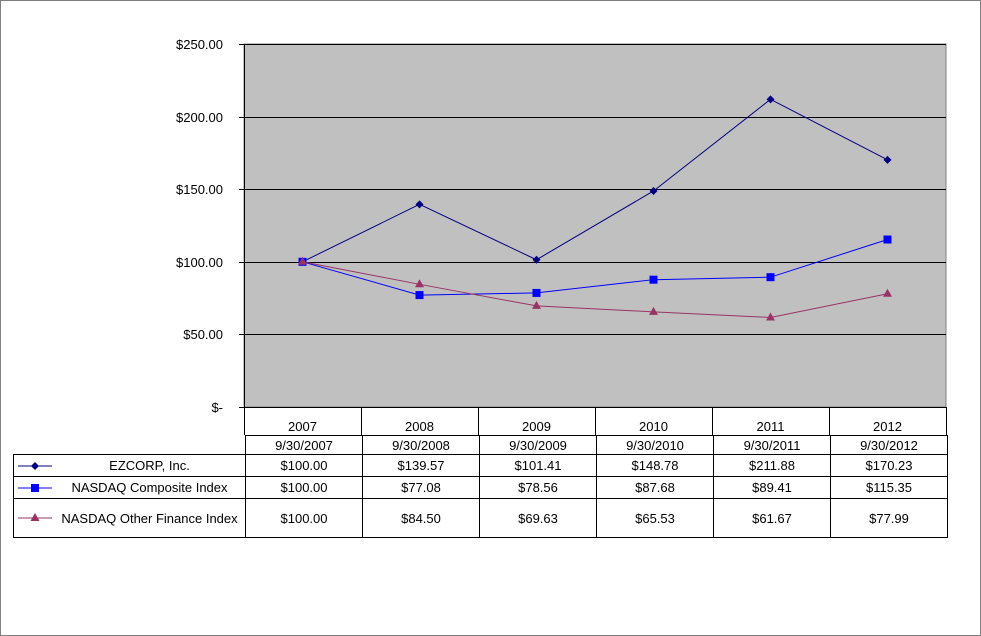  Describe the element at coordinates (199, 44) in the screenshot. I see `y-tick-label: $250.00` at that location.